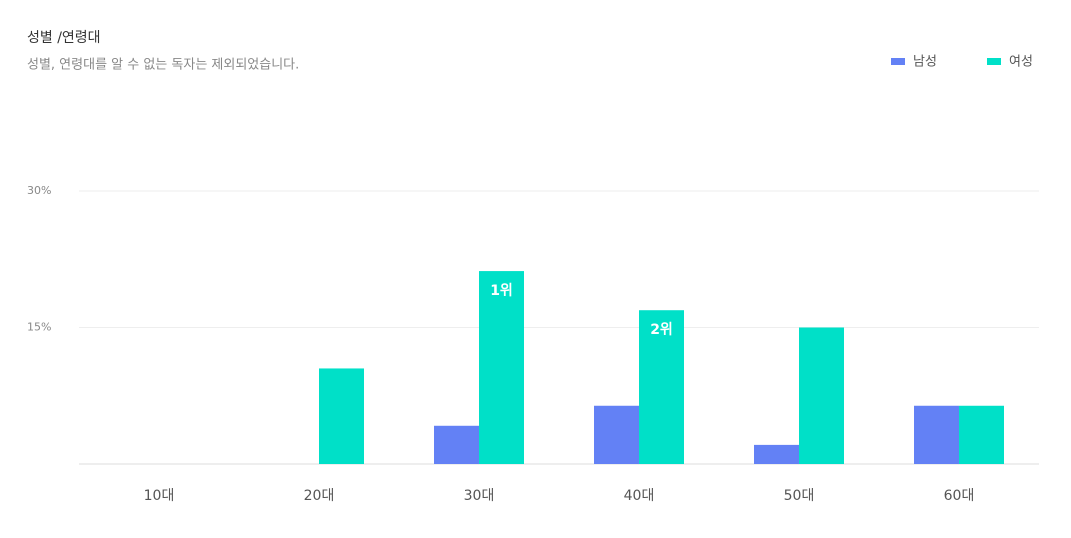 The width and height of the screenshot is (1071, 538). What do you see at coordinates (39, 327) in the screenshot?
I see `y-tick-label: 15%` at bounding box center [39, 327].